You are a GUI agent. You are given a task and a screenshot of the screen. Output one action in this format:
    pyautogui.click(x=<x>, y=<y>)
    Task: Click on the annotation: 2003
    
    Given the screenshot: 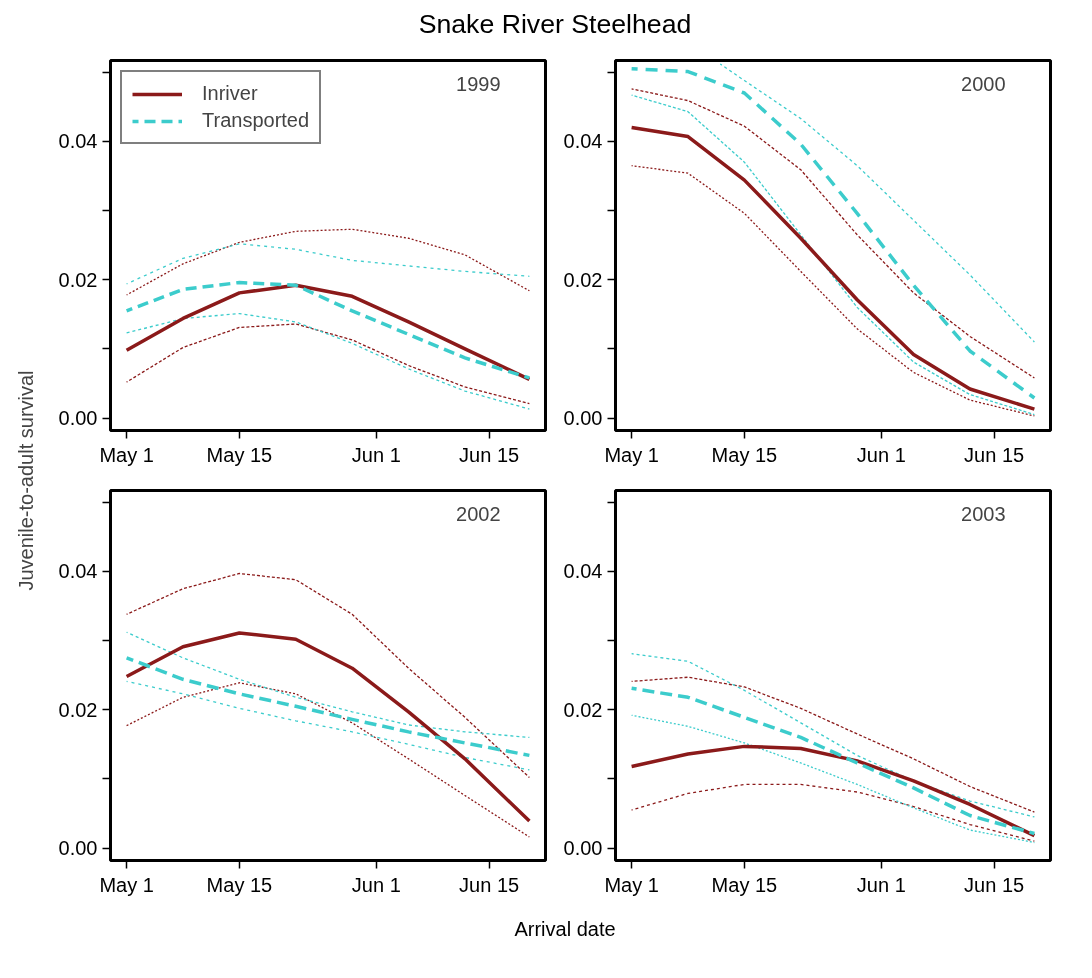 What is the action you would take?
    pyautogui.click(x=983, y=513)
    